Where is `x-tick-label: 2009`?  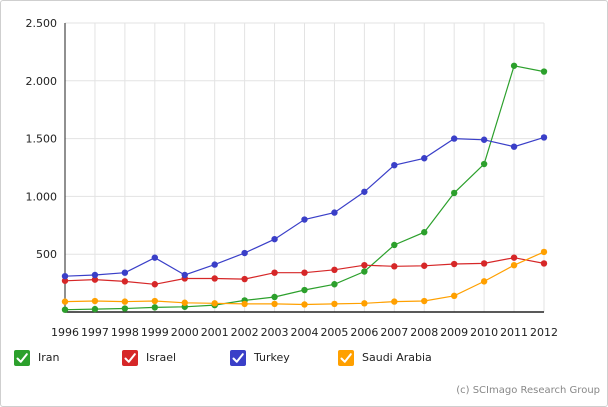 x-tick-label: 2009 is located at coordinates (454, 332).